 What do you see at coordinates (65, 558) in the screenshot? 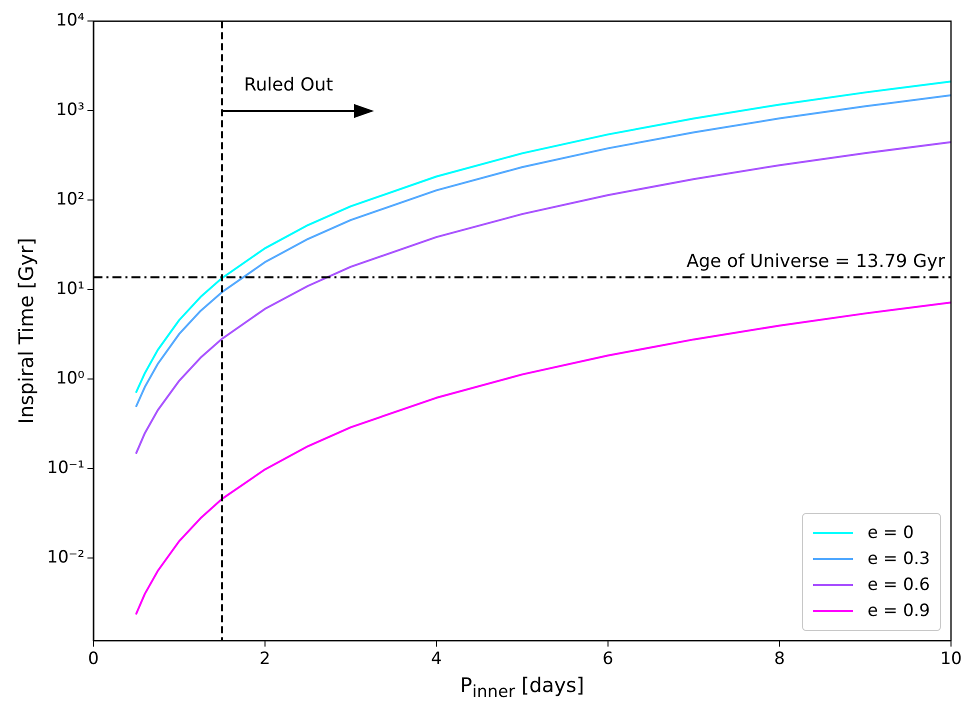
I see `y-tick-label: 10⁻²` at bounding box center [65, 558].